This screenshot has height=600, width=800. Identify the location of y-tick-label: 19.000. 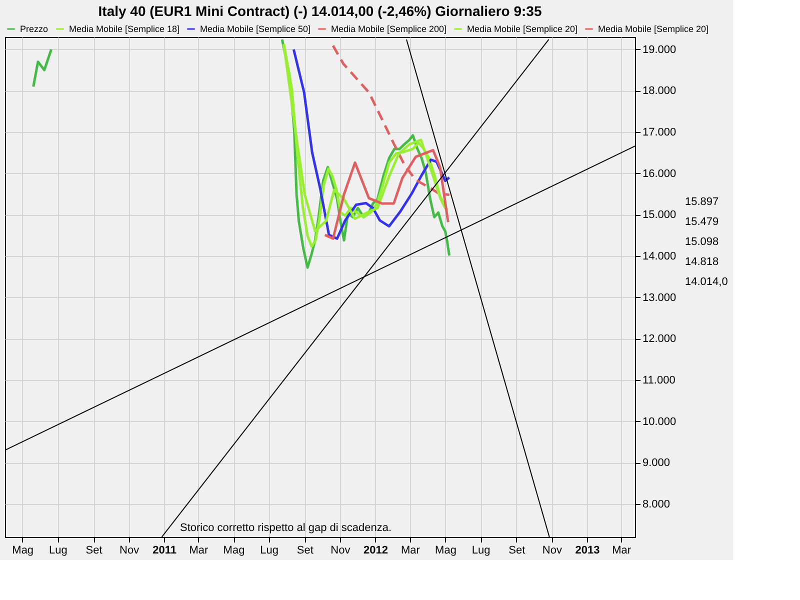
(659, 50).